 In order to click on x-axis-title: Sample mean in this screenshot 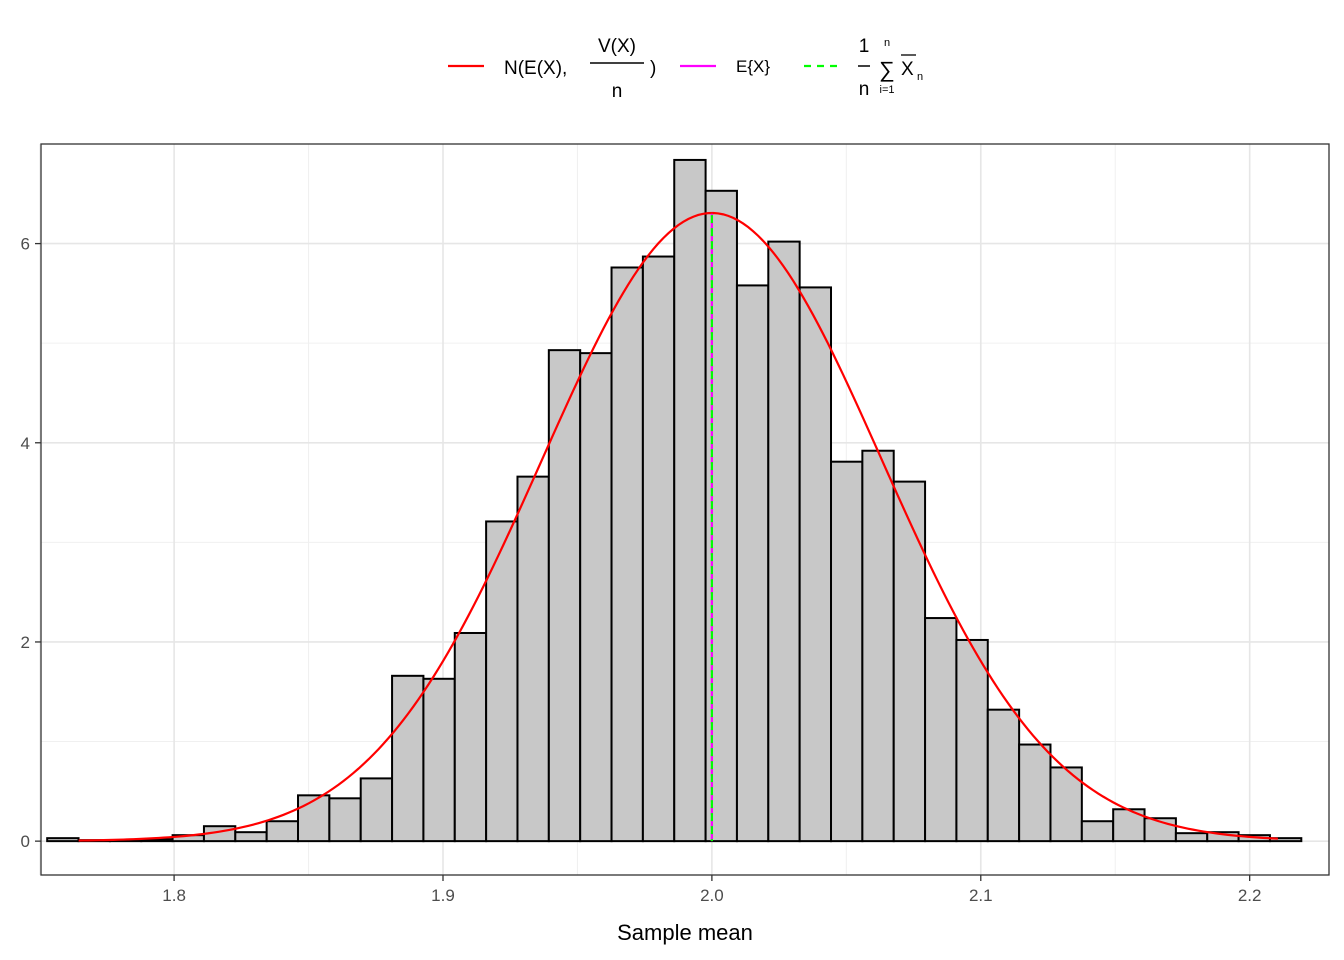, I will do `click(685, 932)`.